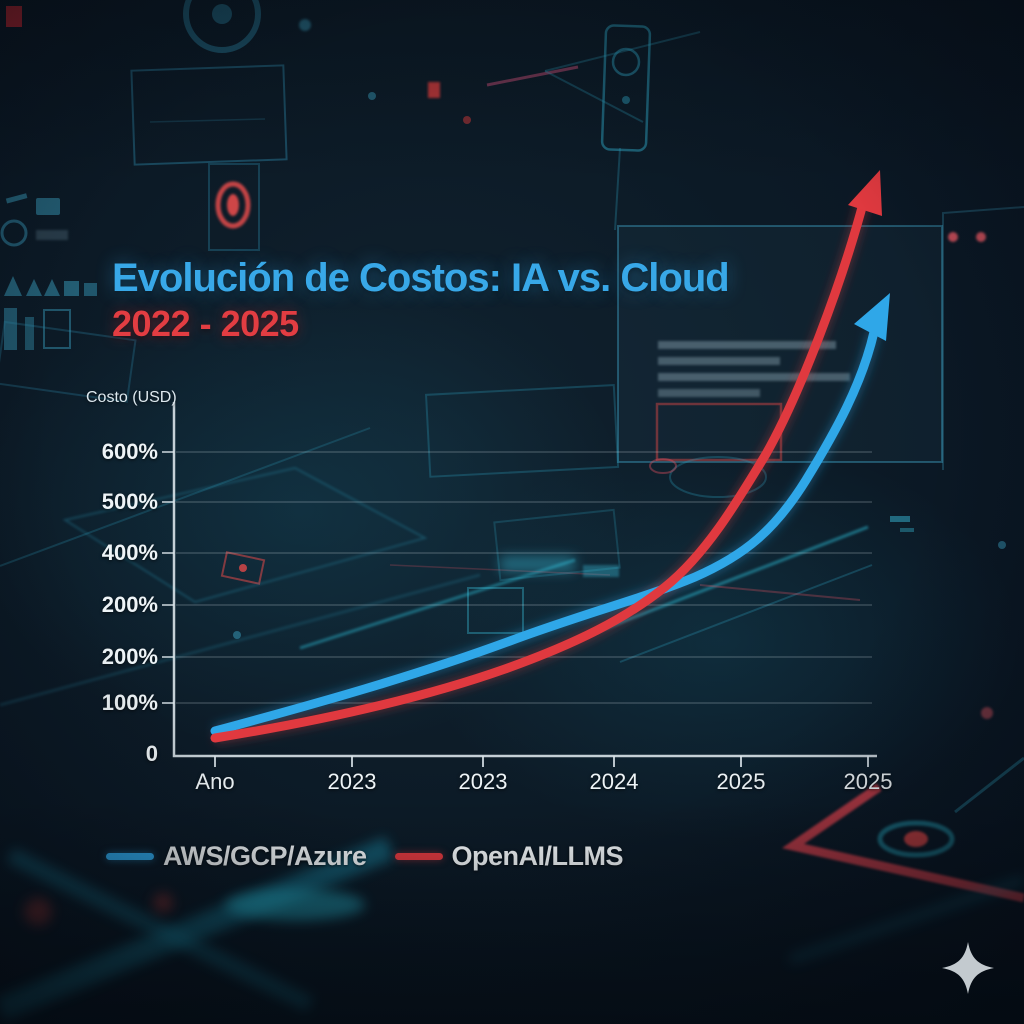 This screenshot has height=1024, width=1024. Describe the element at coordinates (205, 323) in the screenshot. I see `chart-period: 2022 - 2025` at that location.